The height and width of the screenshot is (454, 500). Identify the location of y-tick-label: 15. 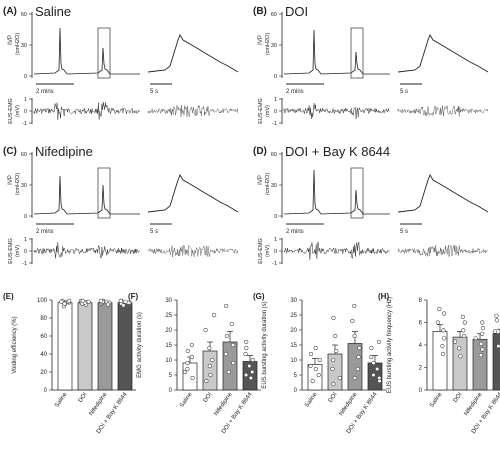
(293, 346).